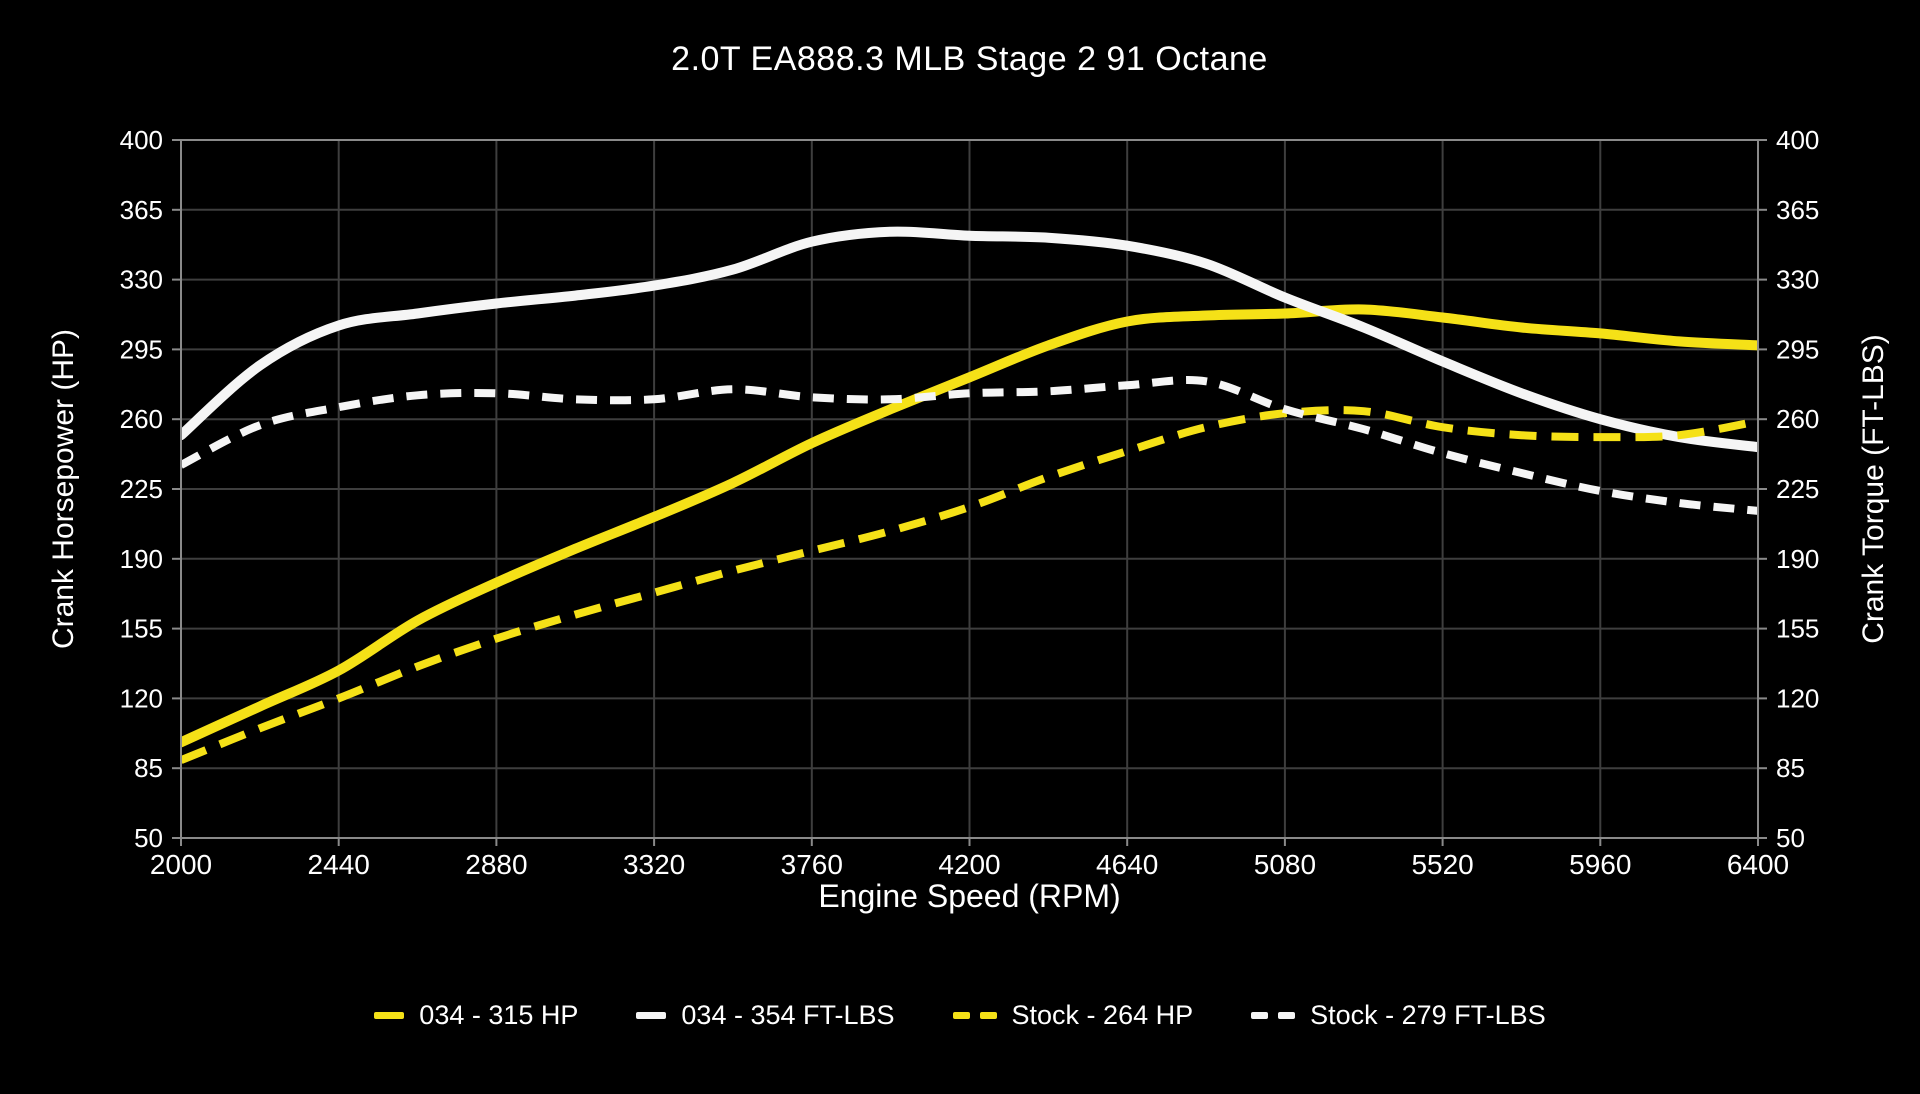 The height and width of the screenshot is (1094, 1920). What do you see at coordinates (1790, 838) in the screenshot?
I see `y-tick-label-right: 50` at bounding box center [1790, 838].